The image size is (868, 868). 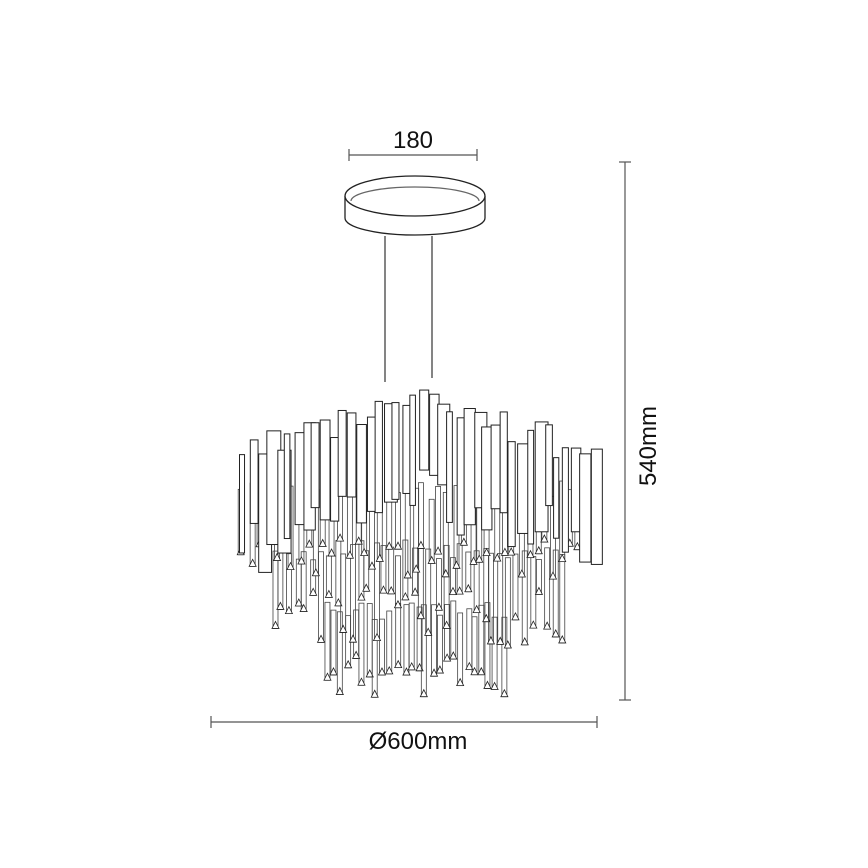 I want to click on diameter-label: Ø600mm, so click(x=418, y=741).